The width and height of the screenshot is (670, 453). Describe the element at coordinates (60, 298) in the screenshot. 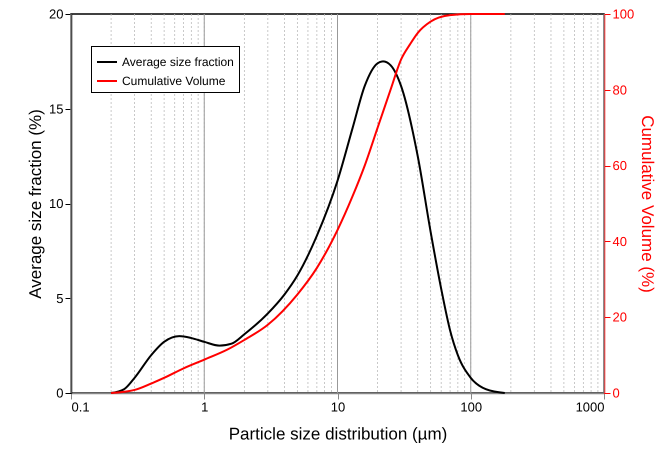

I see `y-tick-label: 5` at that location.